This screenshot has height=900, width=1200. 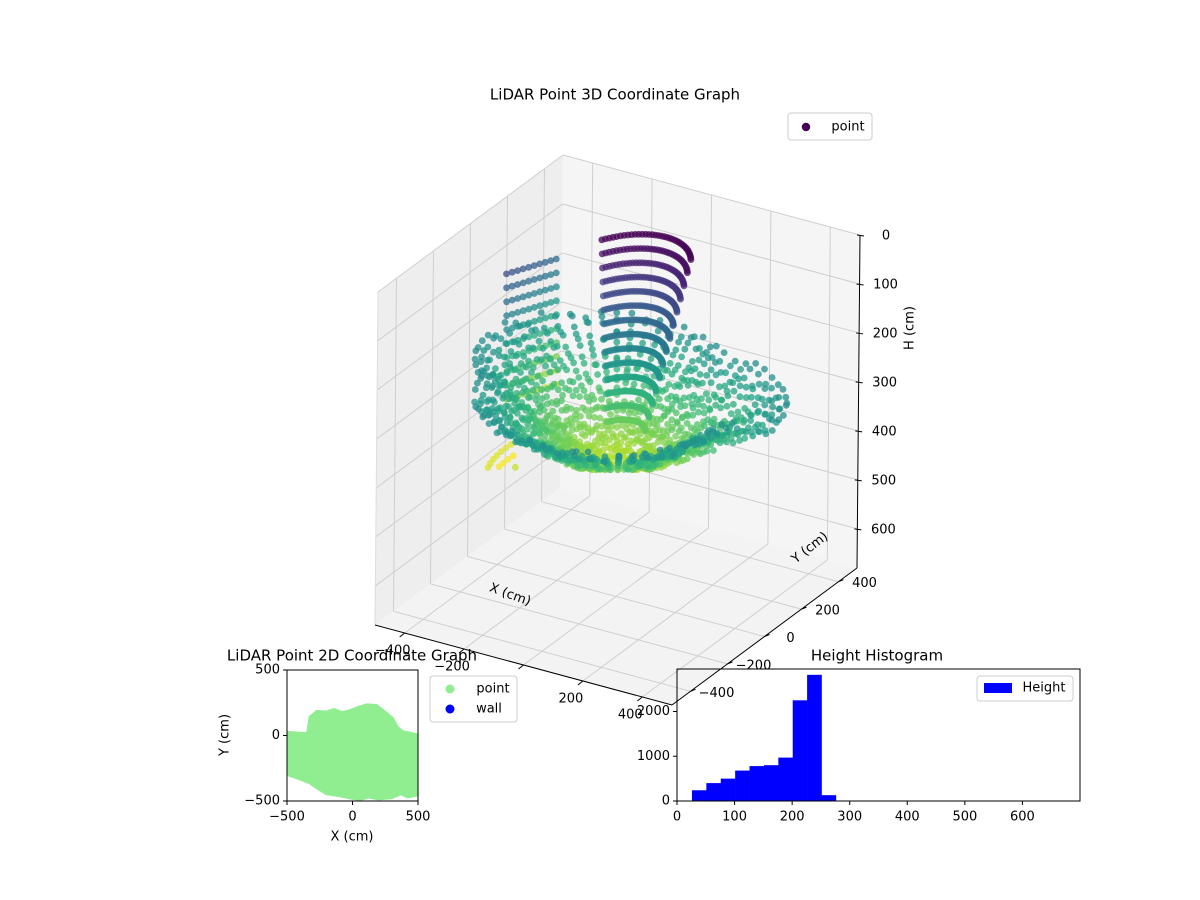 What do you see at coordinates (267, 670) in the screenshot?
I see `y-tick-label: 500` at bounding box center [267, 670].